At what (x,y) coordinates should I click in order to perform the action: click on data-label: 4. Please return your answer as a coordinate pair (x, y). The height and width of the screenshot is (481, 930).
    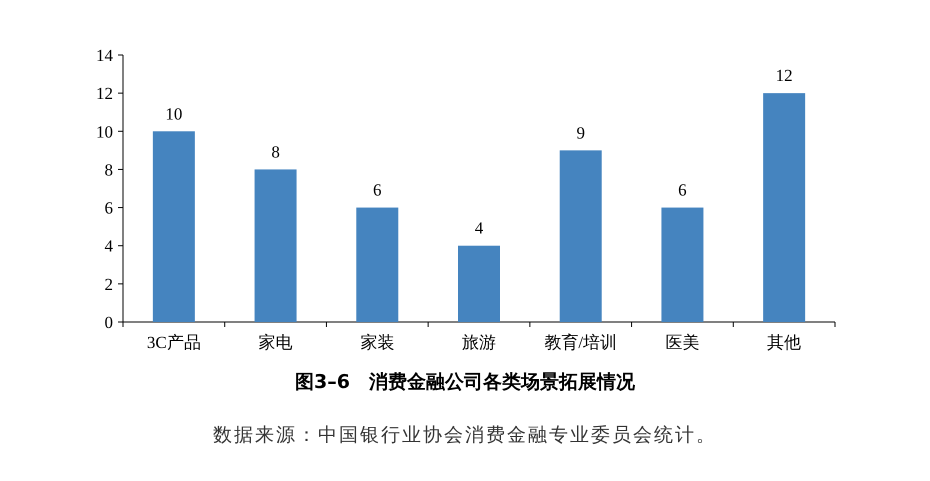
    Looking at the image, I should click on (479, 228).